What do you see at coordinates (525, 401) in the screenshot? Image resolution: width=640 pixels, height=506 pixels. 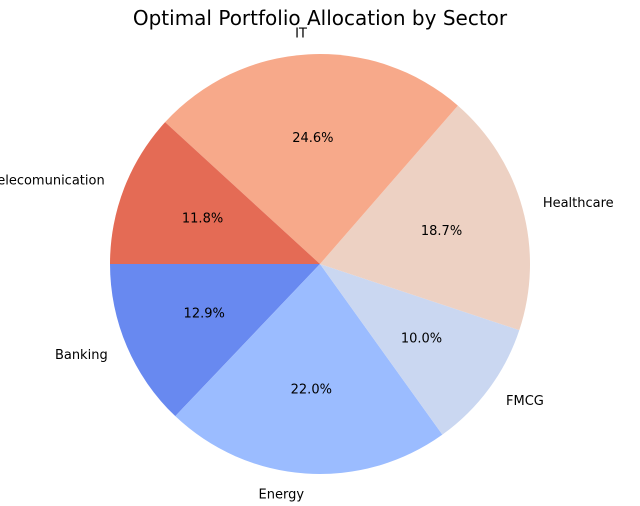 I see `slice-category-label: FMCG` at bounding box center [525, 401].